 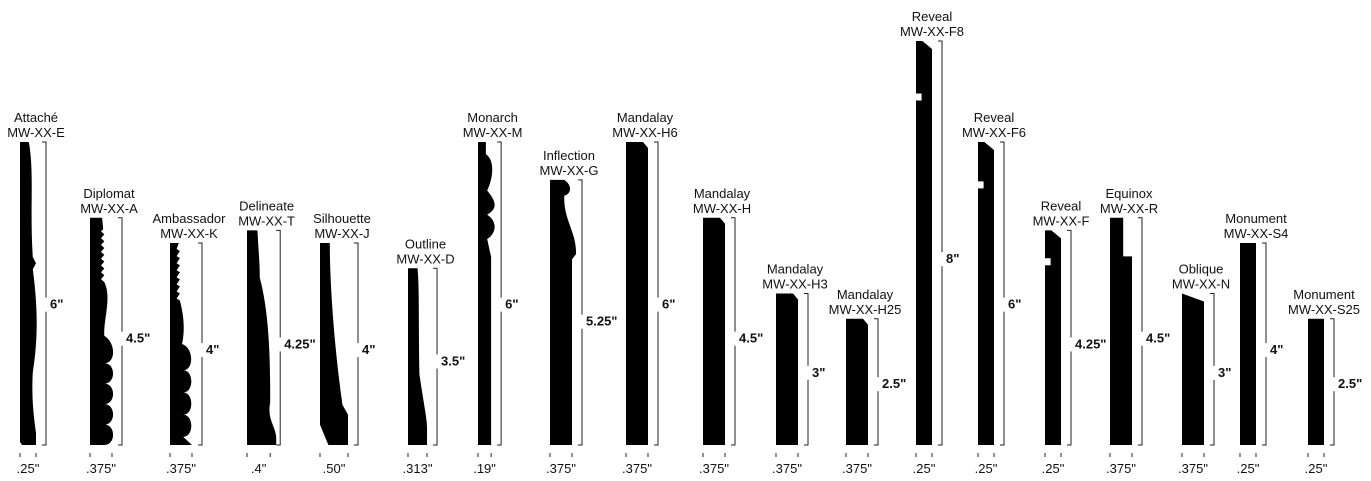 I want to click on profile-name: Diplomat, so click(x=109, y=193).